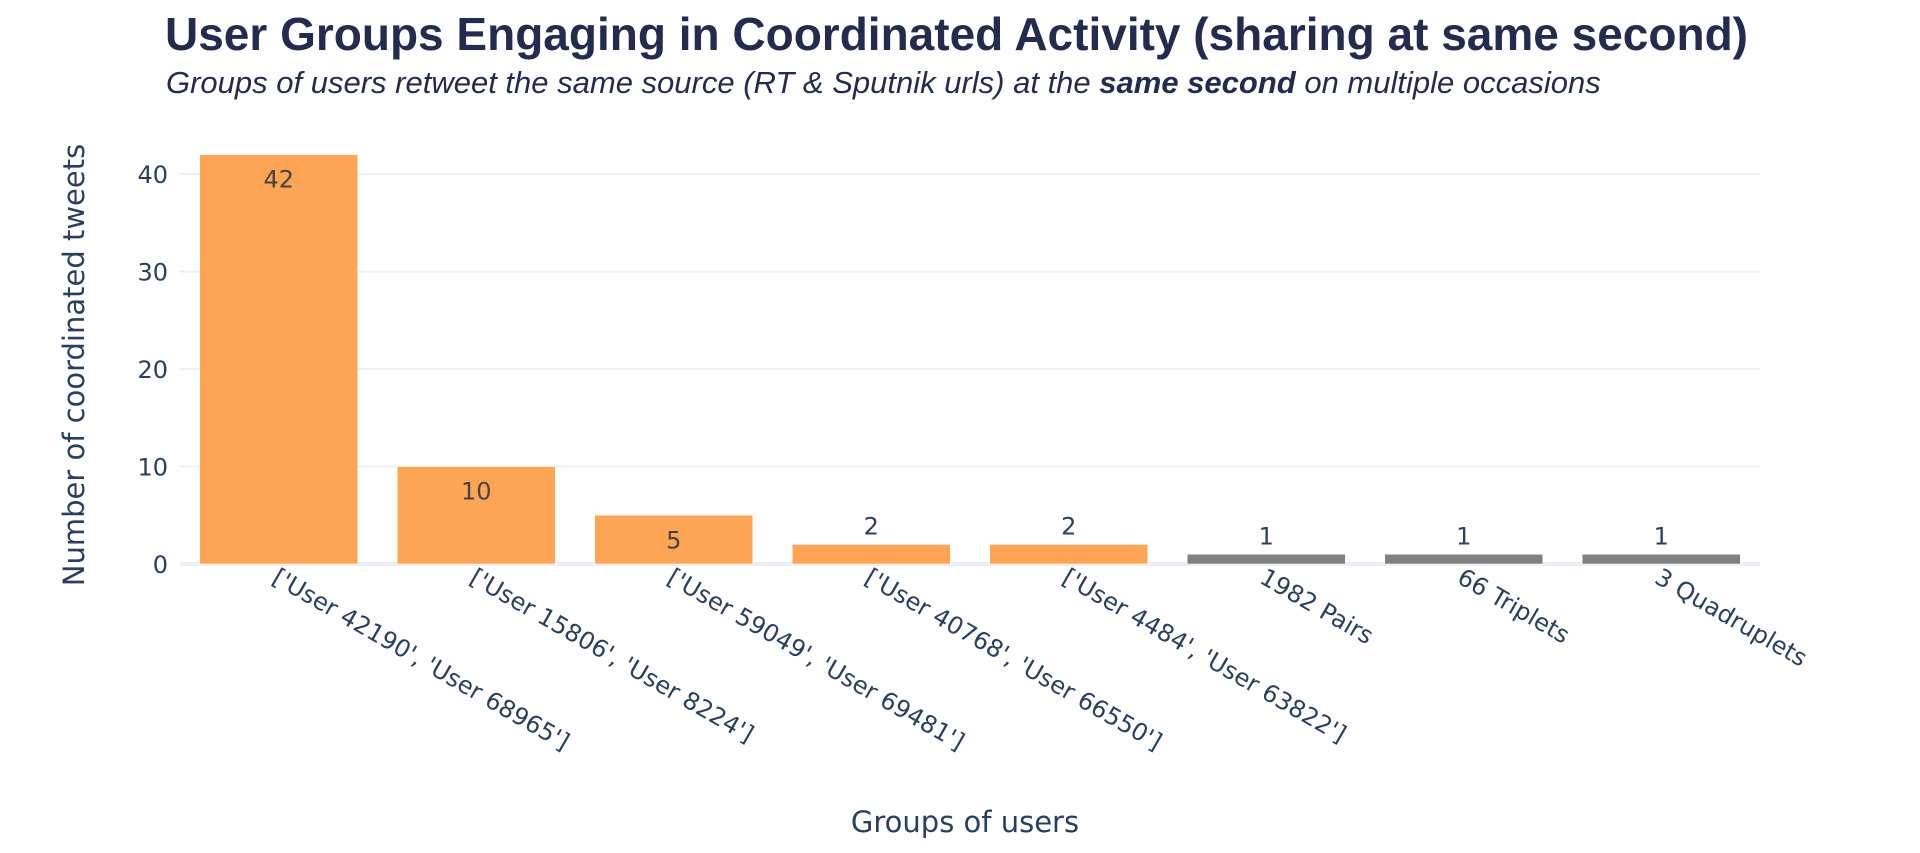 This screenshot has width=1920, height=853. What do you see at coordinates (476, 492) in the screenshot?
I see `bar-value-label: 10` at bounding box center [476, 492].